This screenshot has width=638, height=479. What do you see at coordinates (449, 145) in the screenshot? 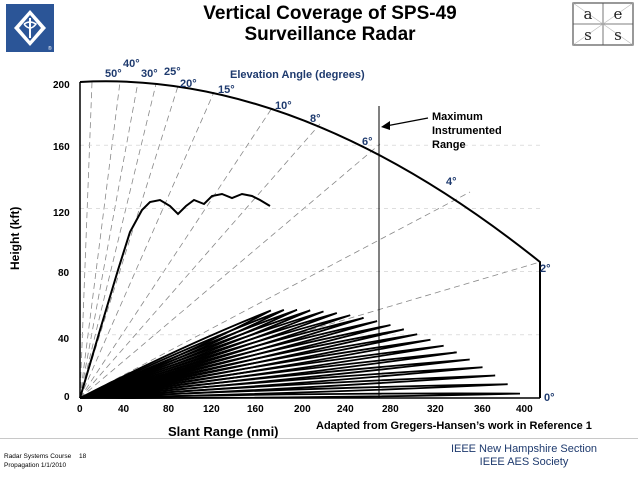
I see `annotation-line-3: Range` at bounding box center [449, 145].